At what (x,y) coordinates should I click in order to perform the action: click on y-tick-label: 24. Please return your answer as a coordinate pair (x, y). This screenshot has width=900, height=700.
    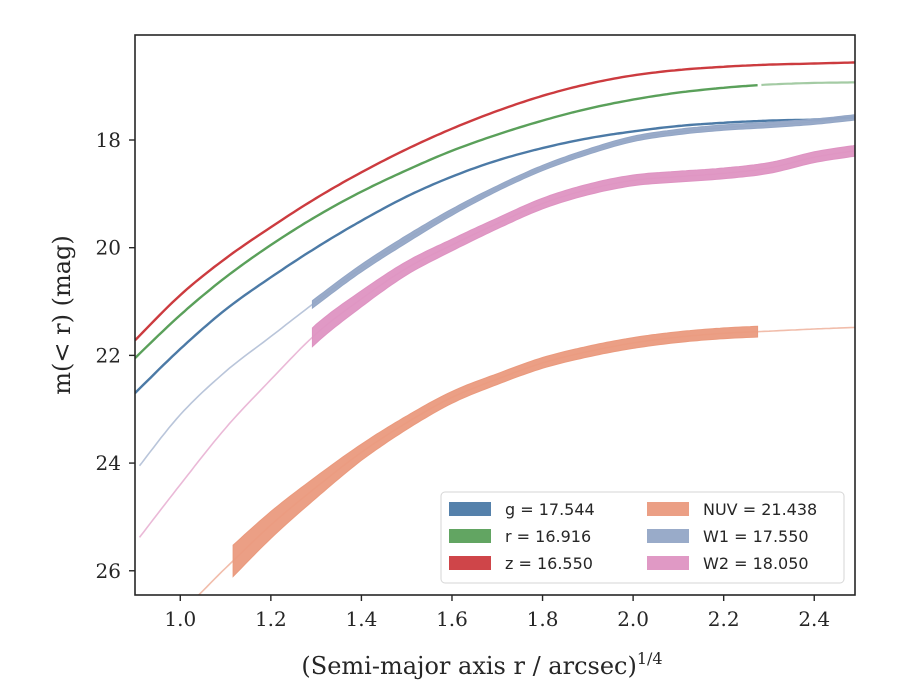
    Looking at the image, I should click on (108, 463).